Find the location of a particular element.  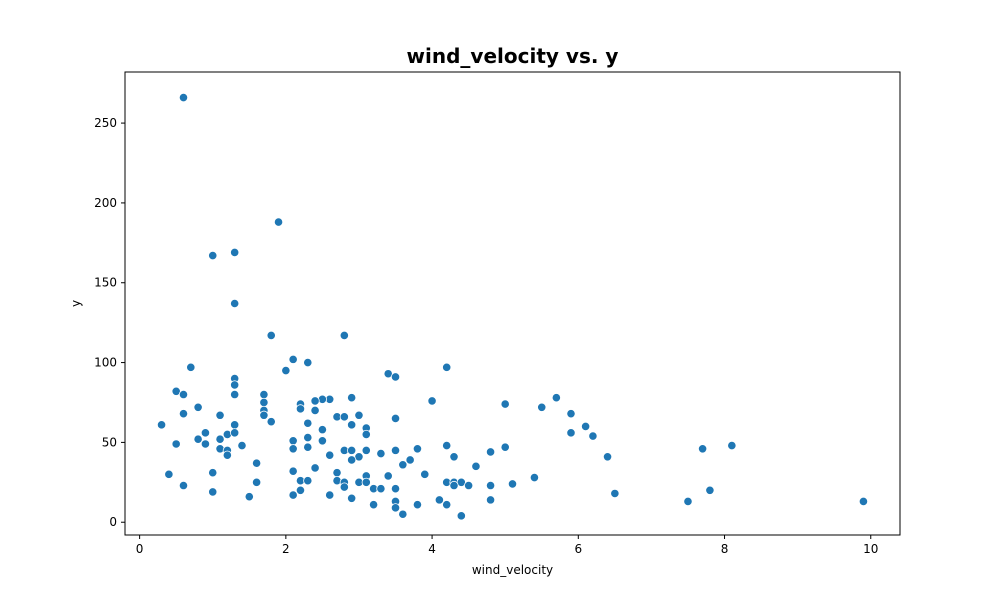

y-tick-label: 0 is located at coordinates (113, 522).